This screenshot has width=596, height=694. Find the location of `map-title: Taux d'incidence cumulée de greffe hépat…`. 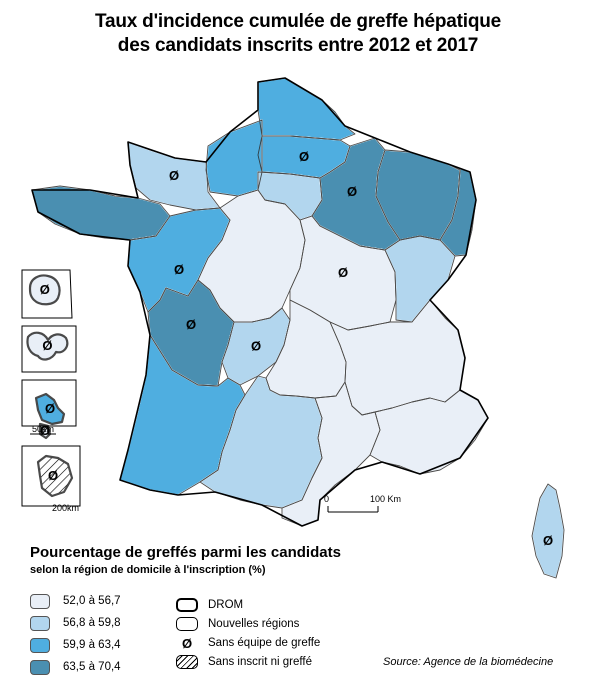

map-title: Taux d'incidence cumulée de greffe hépat… is located at coordinates (298, 34).